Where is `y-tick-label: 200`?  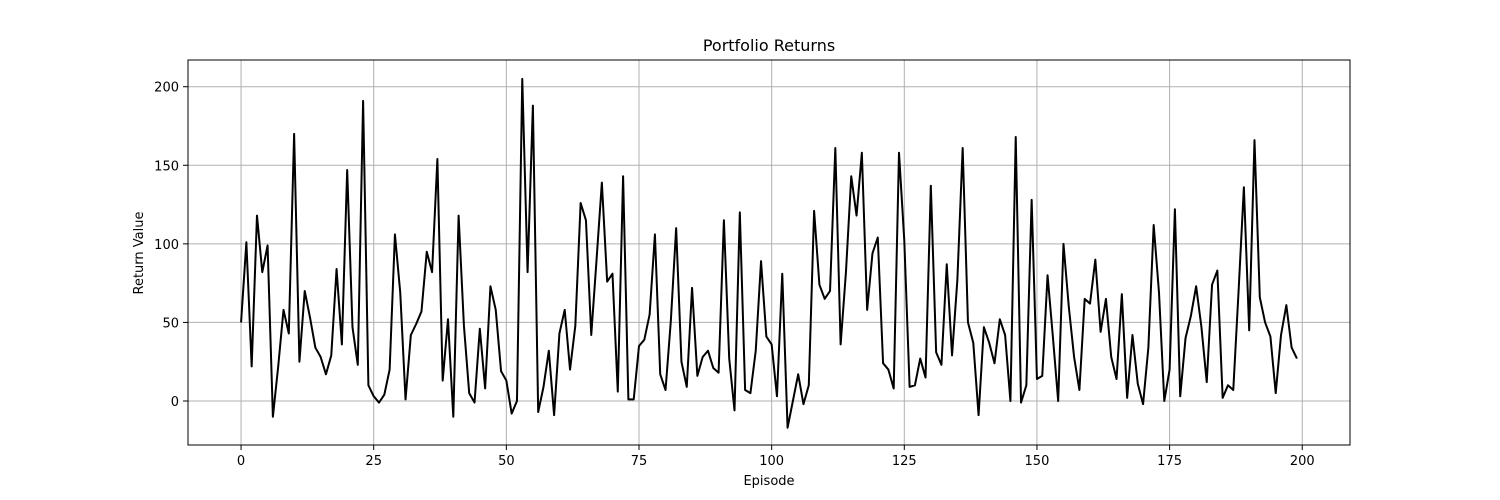 y-tick-label: 200 is located at coordinates (166, 88).